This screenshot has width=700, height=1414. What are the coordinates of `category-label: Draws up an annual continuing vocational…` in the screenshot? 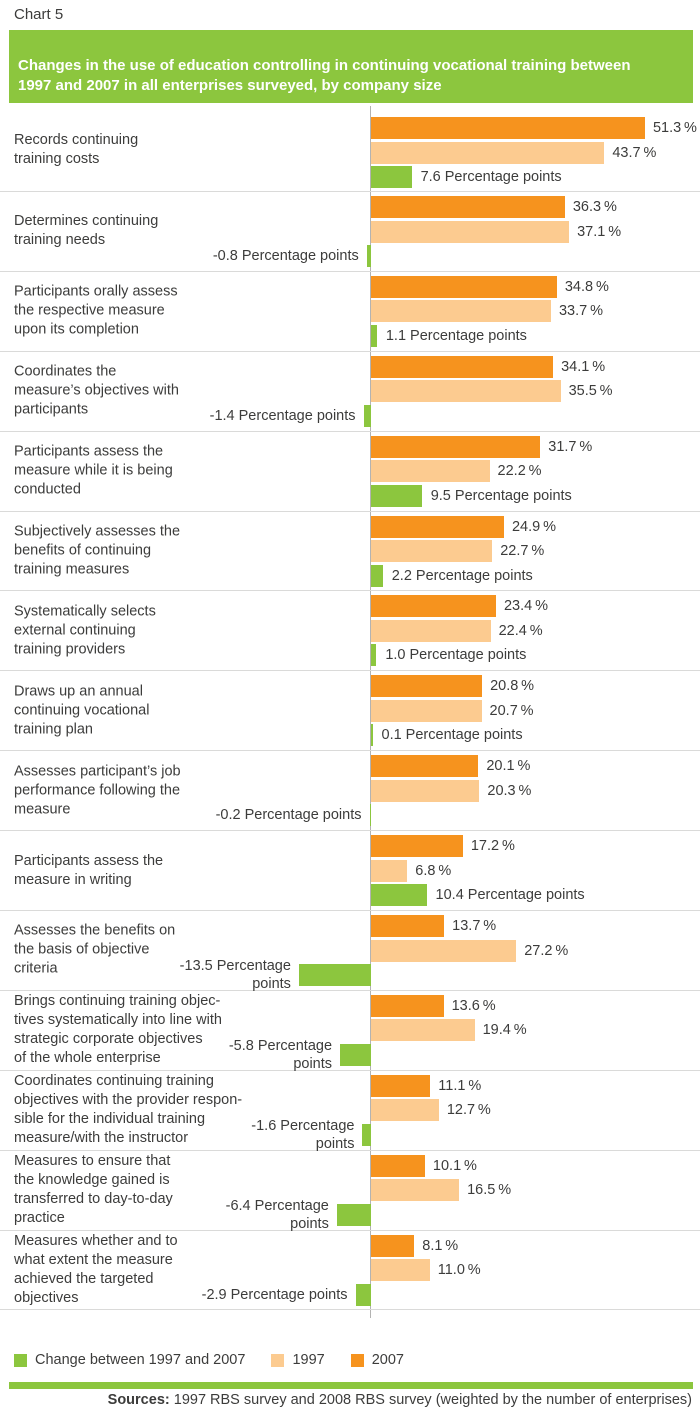 It's located at (82, 710).